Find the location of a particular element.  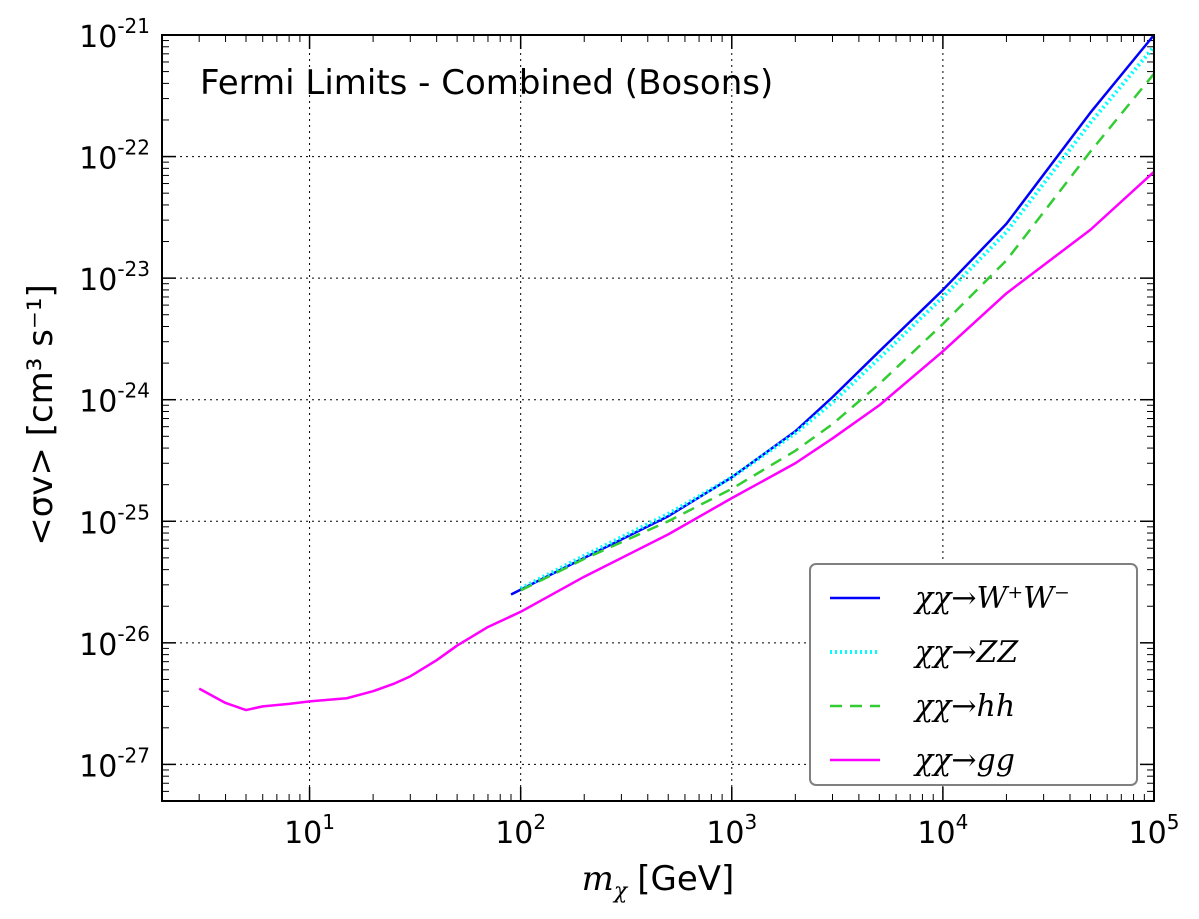

legend: χχ→W⁺W⁻ χχ→ZZ χχ→hh χχ→gg is located at coordinates (973, 674).